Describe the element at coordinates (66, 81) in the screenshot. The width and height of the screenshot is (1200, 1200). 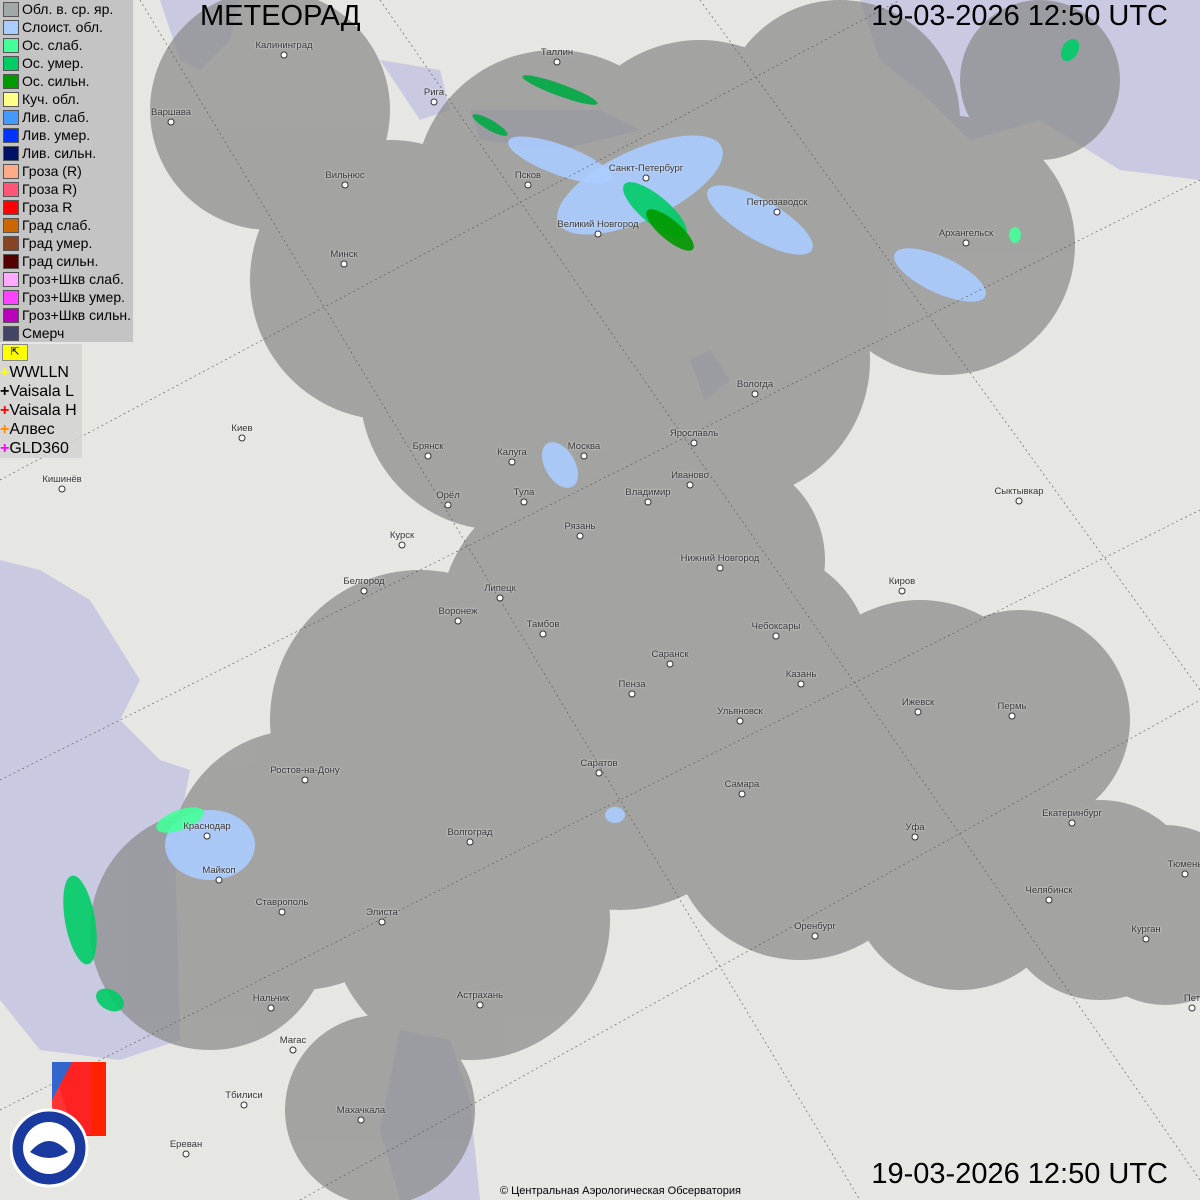
I see `legend-item: Ос. сильн.` at that location.